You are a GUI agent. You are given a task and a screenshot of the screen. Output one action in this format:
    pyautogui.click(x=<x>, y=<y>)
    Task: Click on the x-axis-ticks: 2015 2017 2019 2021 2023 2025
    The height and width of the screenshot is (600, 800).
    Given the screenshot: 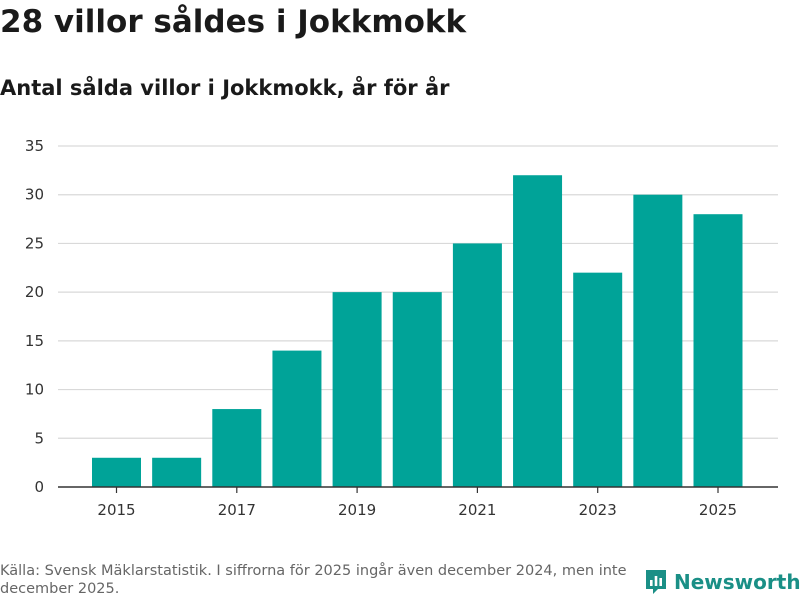 What is the action you would take?
    pyautogui.click(x=417, y=503)
    